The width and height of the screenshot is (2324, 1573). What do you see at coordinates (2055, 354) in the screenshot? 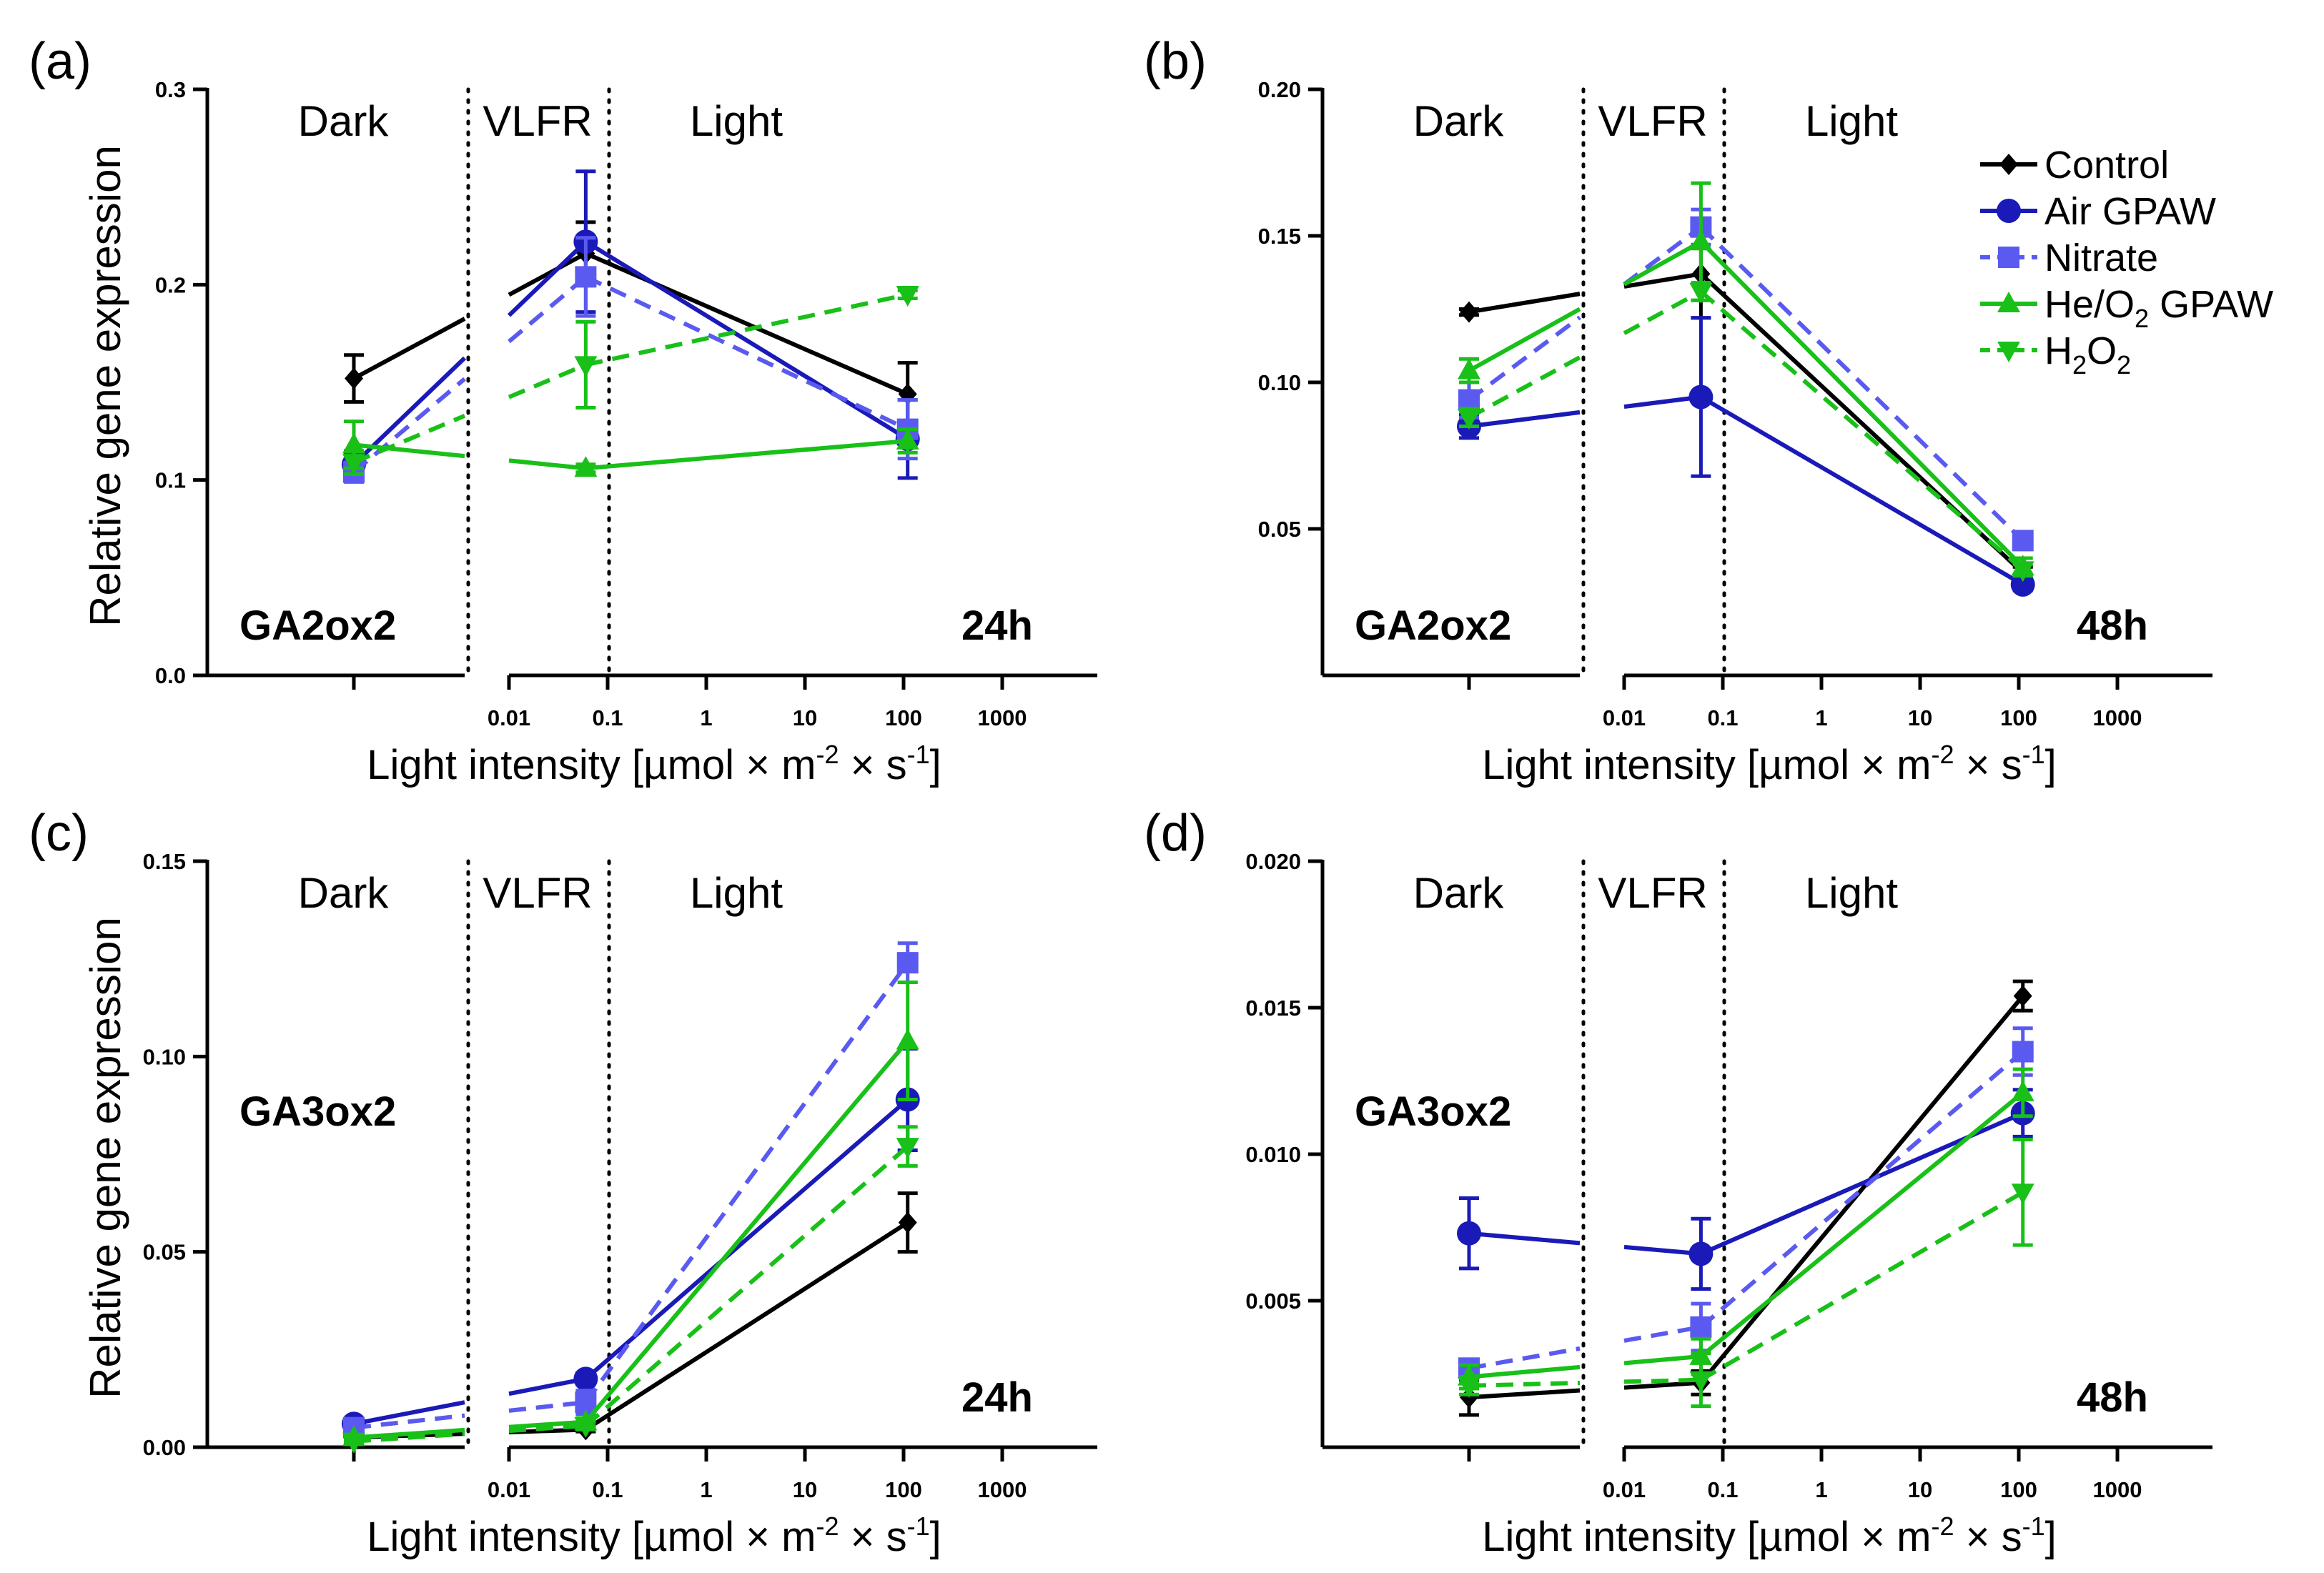
I see `legend-item: H2O2` at bounding box center [2055, 354].